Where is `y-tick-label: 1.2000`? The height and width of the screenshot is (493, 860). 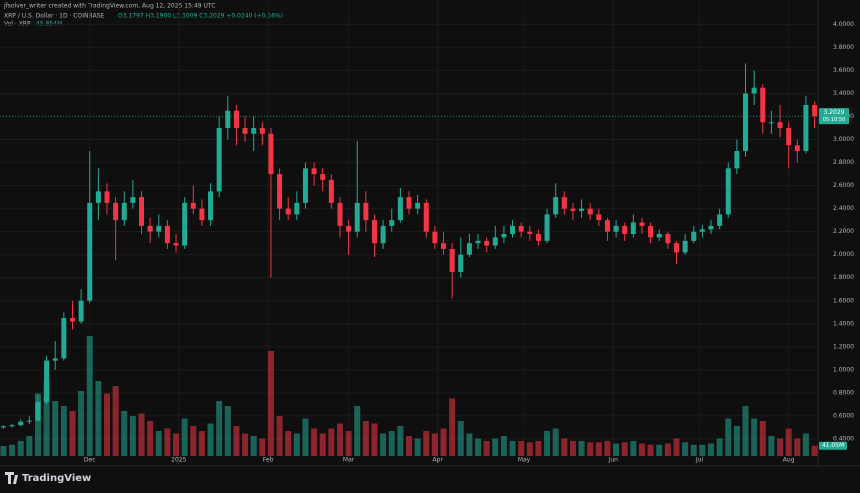
y-tick-label: 1.2000 is located at coordinates (843, 346).